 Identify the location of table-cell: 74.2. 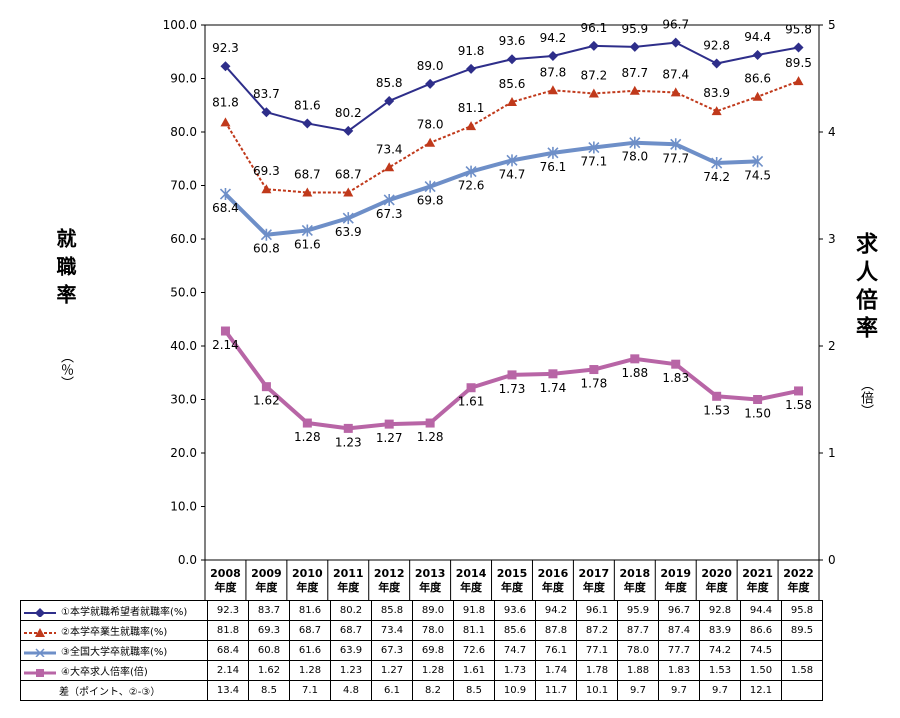
(720, 650).